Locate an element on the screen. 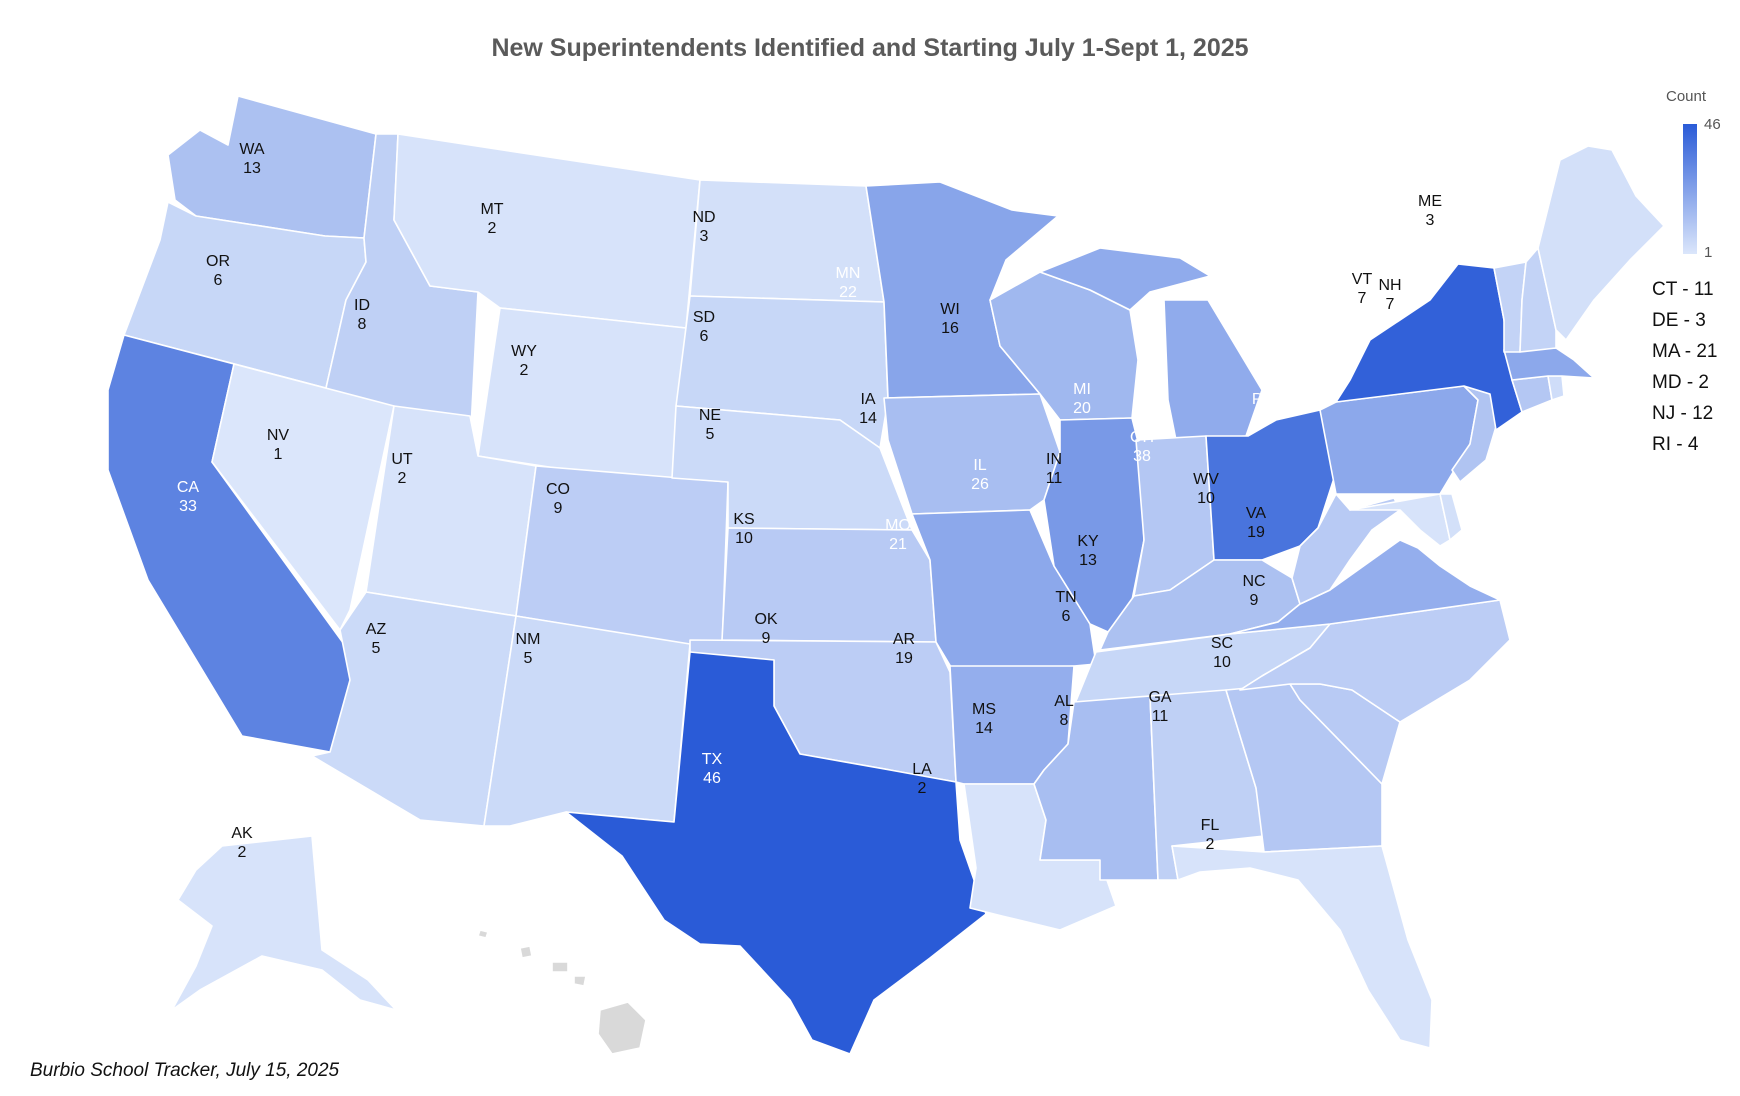 This screenshot has height=1096, width=1740. state-value-mi: 20 is located at coordinates (1082, 408).